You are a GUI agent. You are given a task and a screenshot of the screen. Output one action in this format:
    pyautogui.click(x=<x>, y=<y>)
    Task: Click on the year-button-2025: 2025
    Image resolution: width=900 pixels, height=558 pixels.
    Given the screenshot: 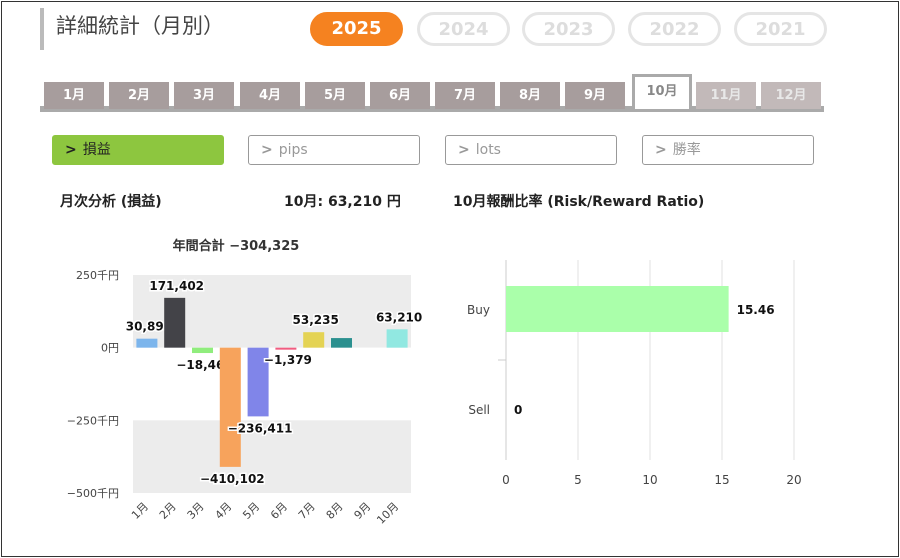 What is the action you would take?
    pyautogui.click(x=356, y=29)
    